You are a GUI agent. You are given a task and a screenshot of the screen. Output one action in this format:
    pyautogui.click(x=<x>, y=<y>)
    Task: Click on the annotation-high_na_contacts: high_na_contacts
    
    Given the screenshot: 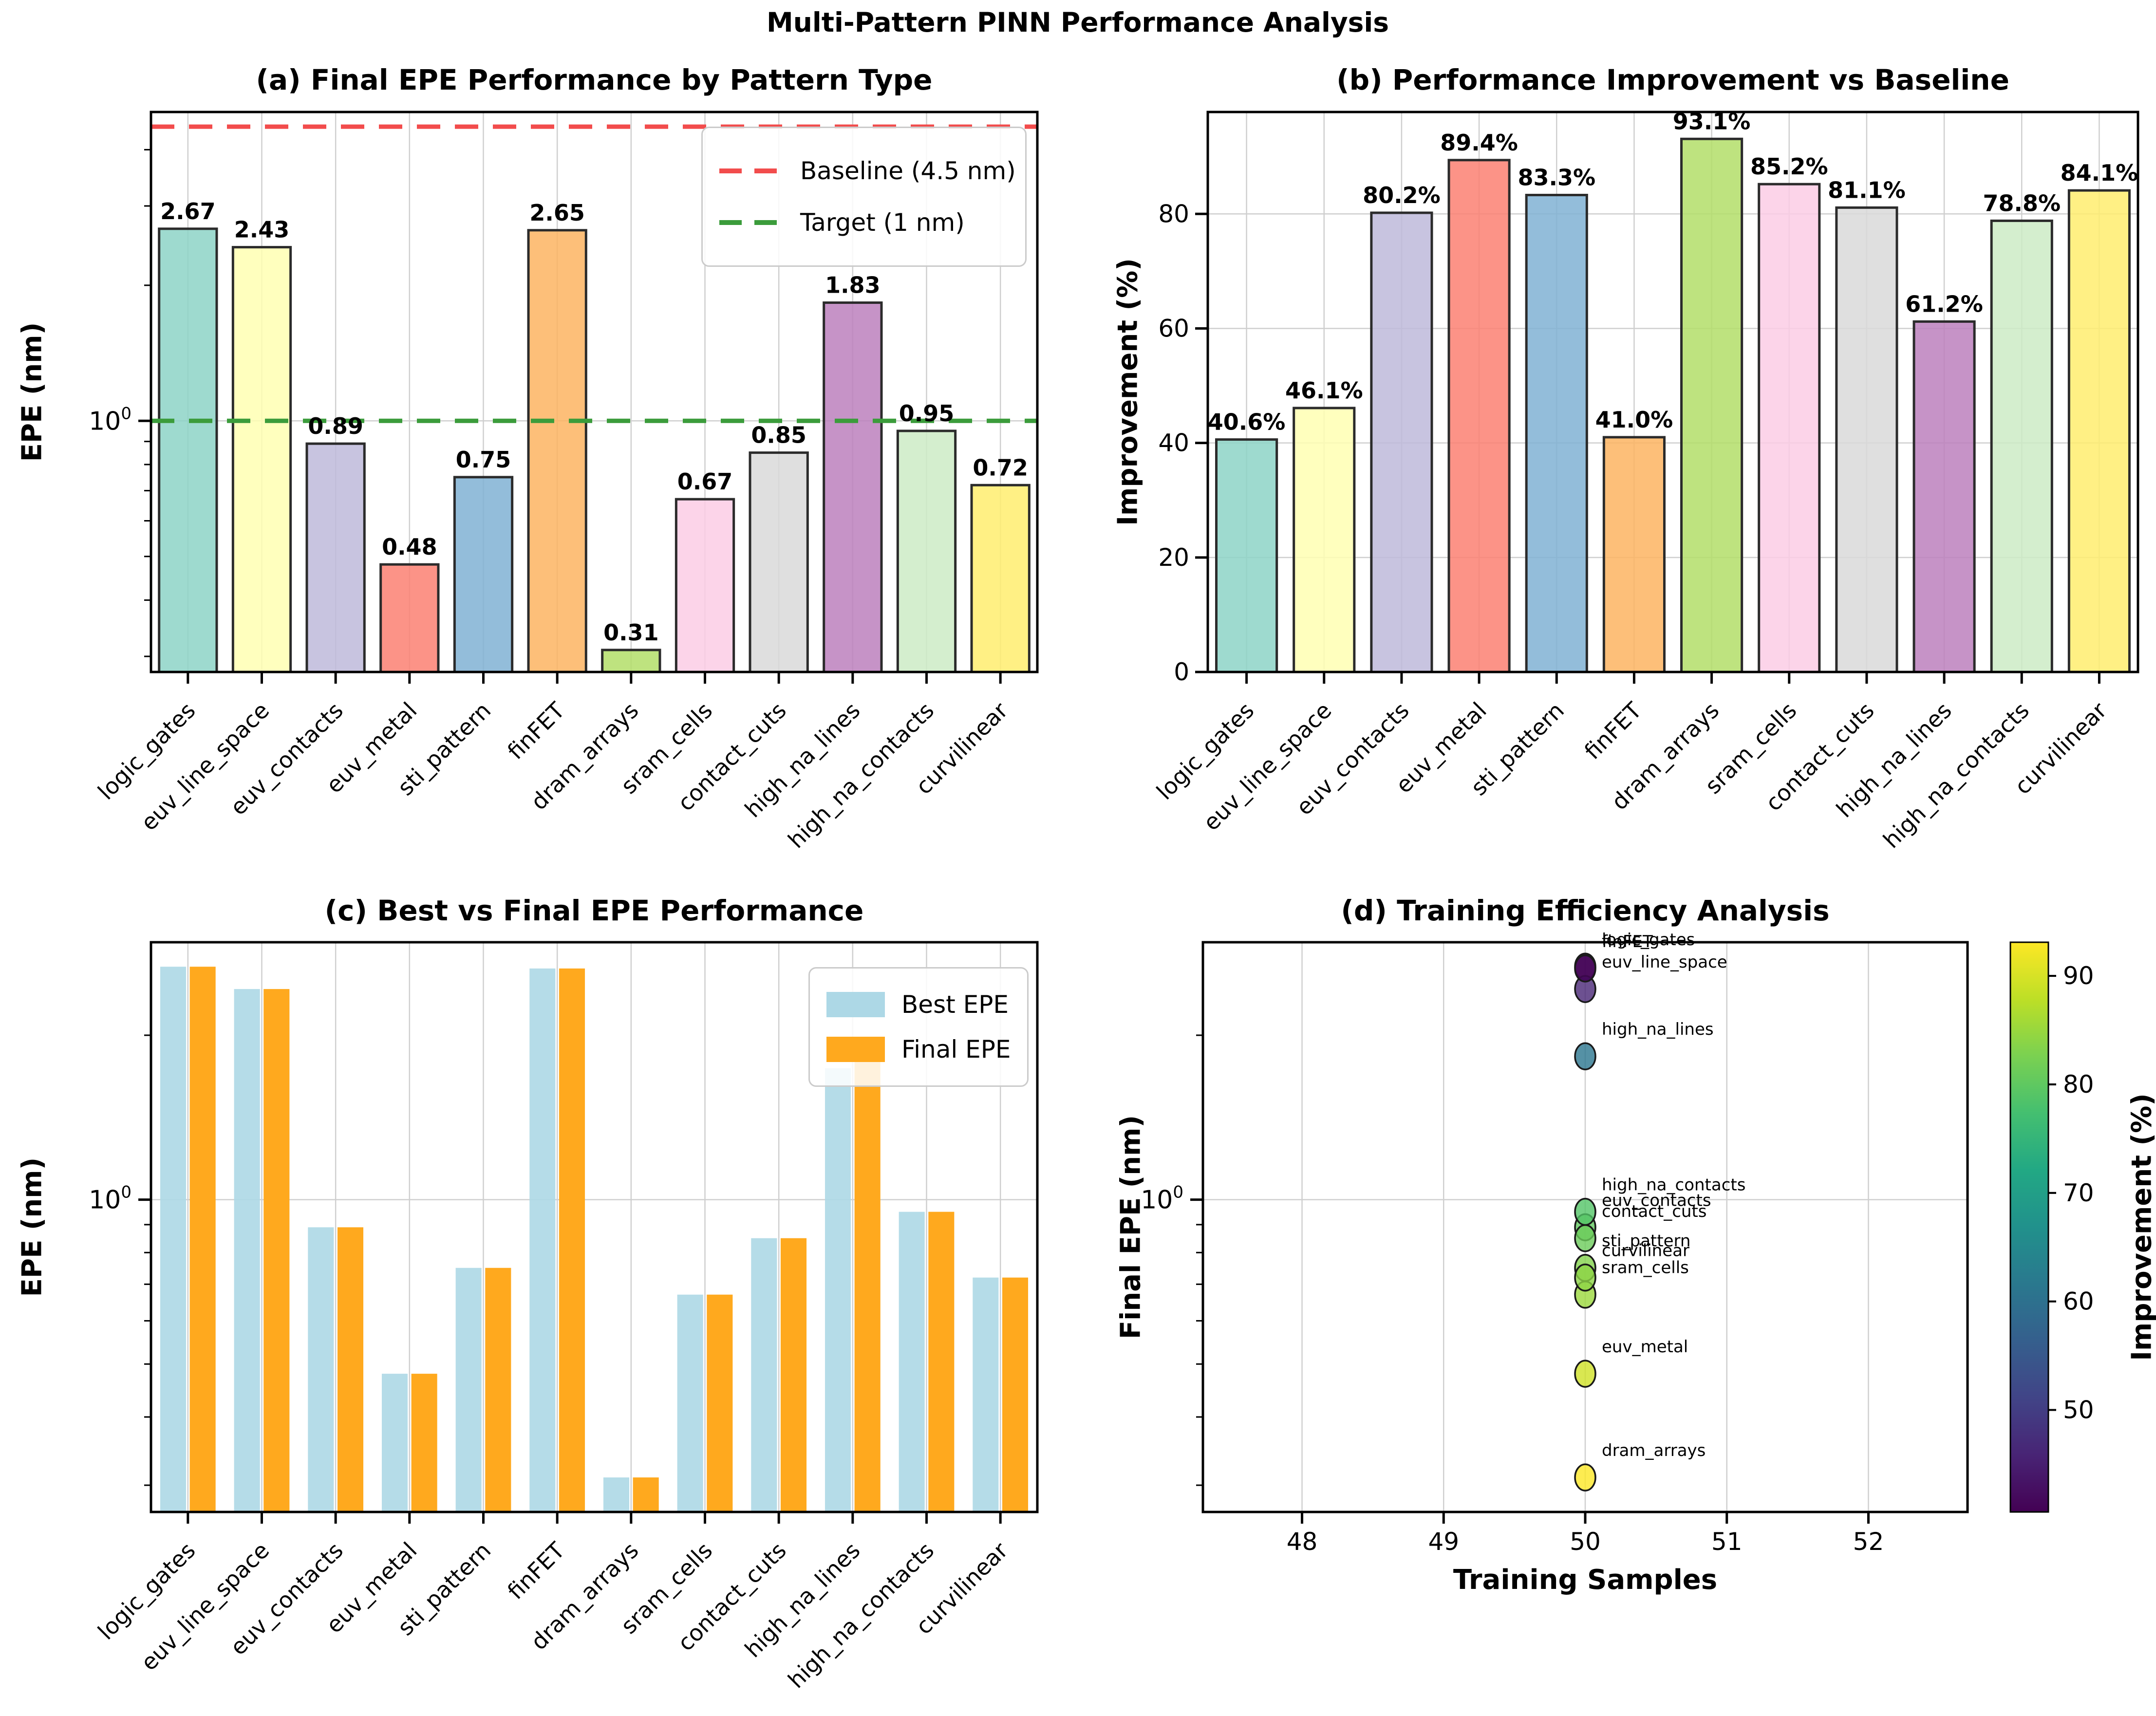 What is the action you would take?
    pyautogui.click(x=1673, y=1185)
    